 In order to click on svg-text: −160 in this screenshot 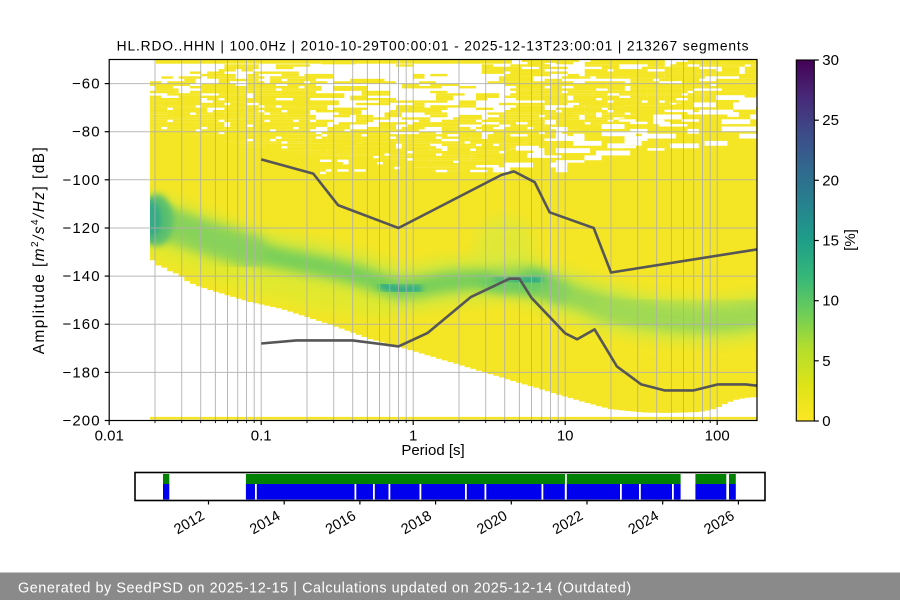, I will do `click(82, 324)`.